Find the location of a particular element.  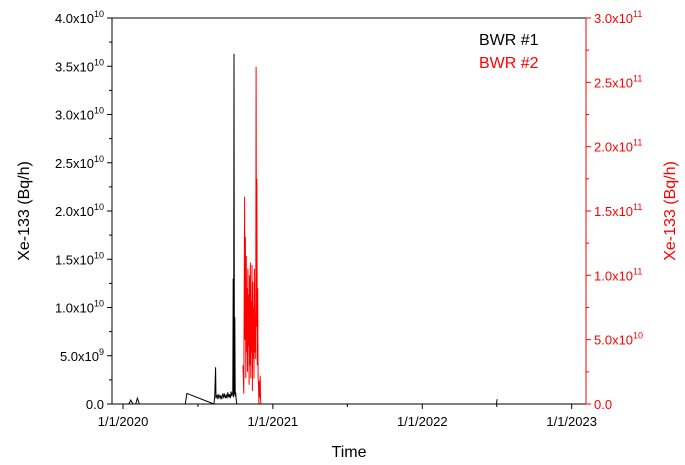

right-tick-label: 0.0 is located at coordinates (603, 404).